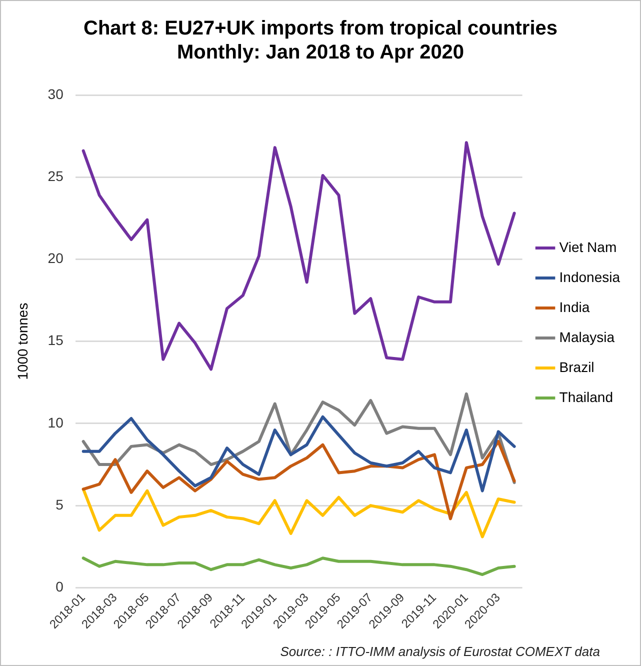 The image size is (641, 666). What do you see at coordinates (440, 651) in the screenshot?
I see `source-note: Source: : ITTO-IMM analysis of Eurostat COMEXT data` at bounding box center [440, 651].